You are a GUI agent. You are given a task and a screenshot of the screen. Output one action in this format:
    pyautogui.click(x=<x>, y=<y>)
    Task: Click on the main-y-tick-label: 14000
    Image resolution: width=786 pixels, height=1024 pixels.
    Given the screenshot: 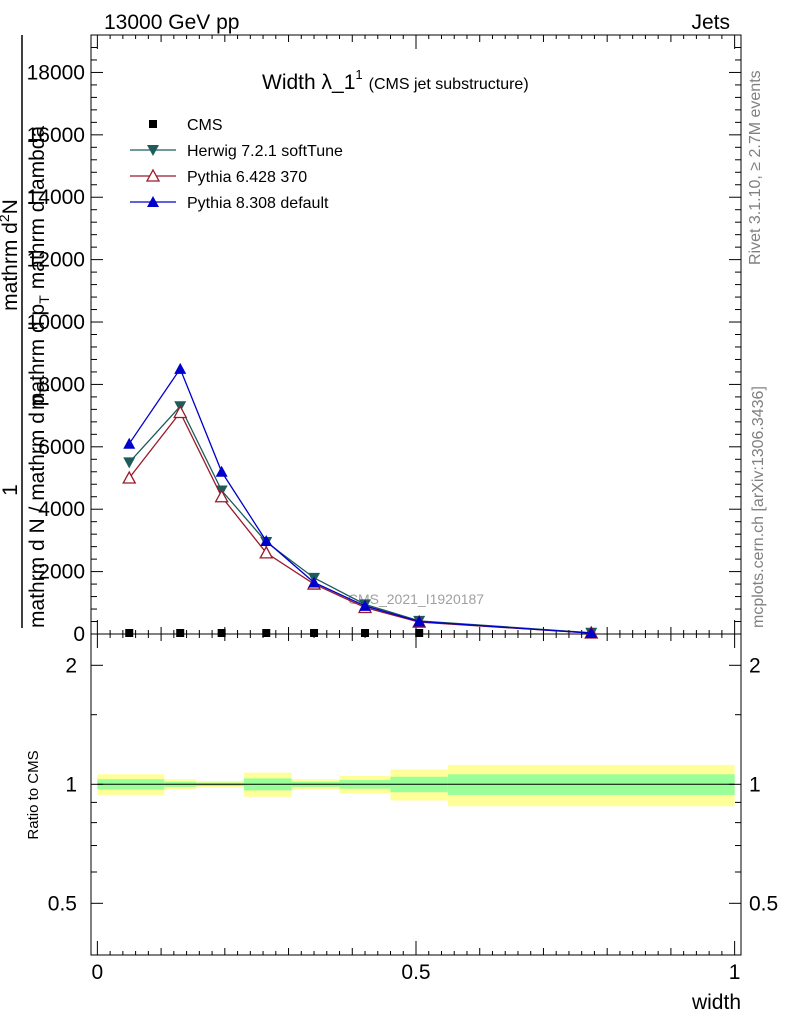 What is the action you would take?
    pyautogui.click(x=56, y=197)
    